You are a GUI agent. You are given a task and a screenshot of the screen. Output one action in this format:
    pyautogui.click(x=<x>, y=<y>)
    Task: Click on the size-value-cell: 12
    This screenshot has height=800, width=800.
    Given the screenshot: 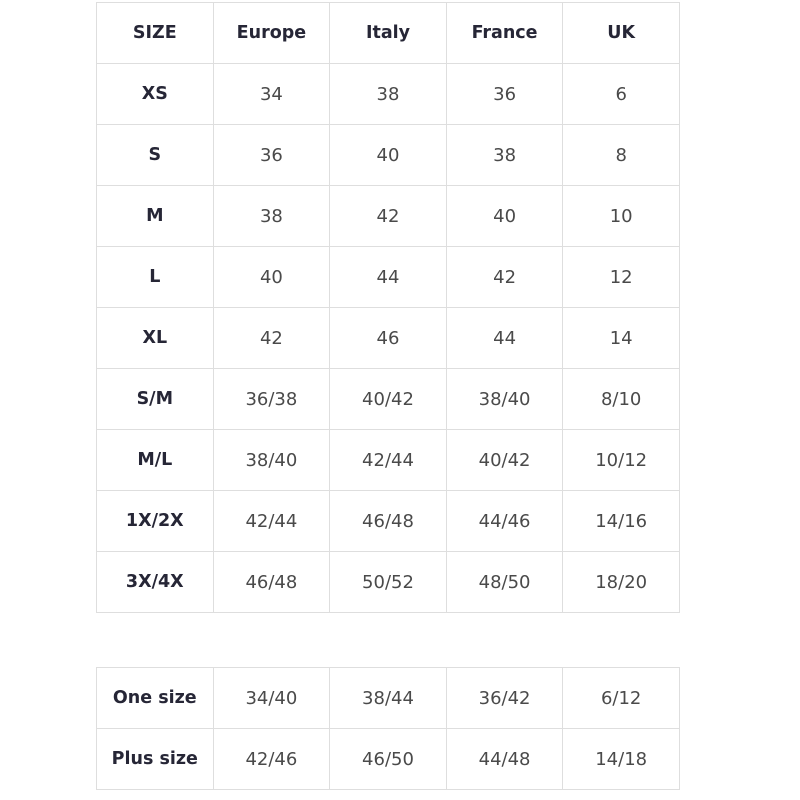 What is the action you would take?
    pyautogui.click(x=621, y=277)
    